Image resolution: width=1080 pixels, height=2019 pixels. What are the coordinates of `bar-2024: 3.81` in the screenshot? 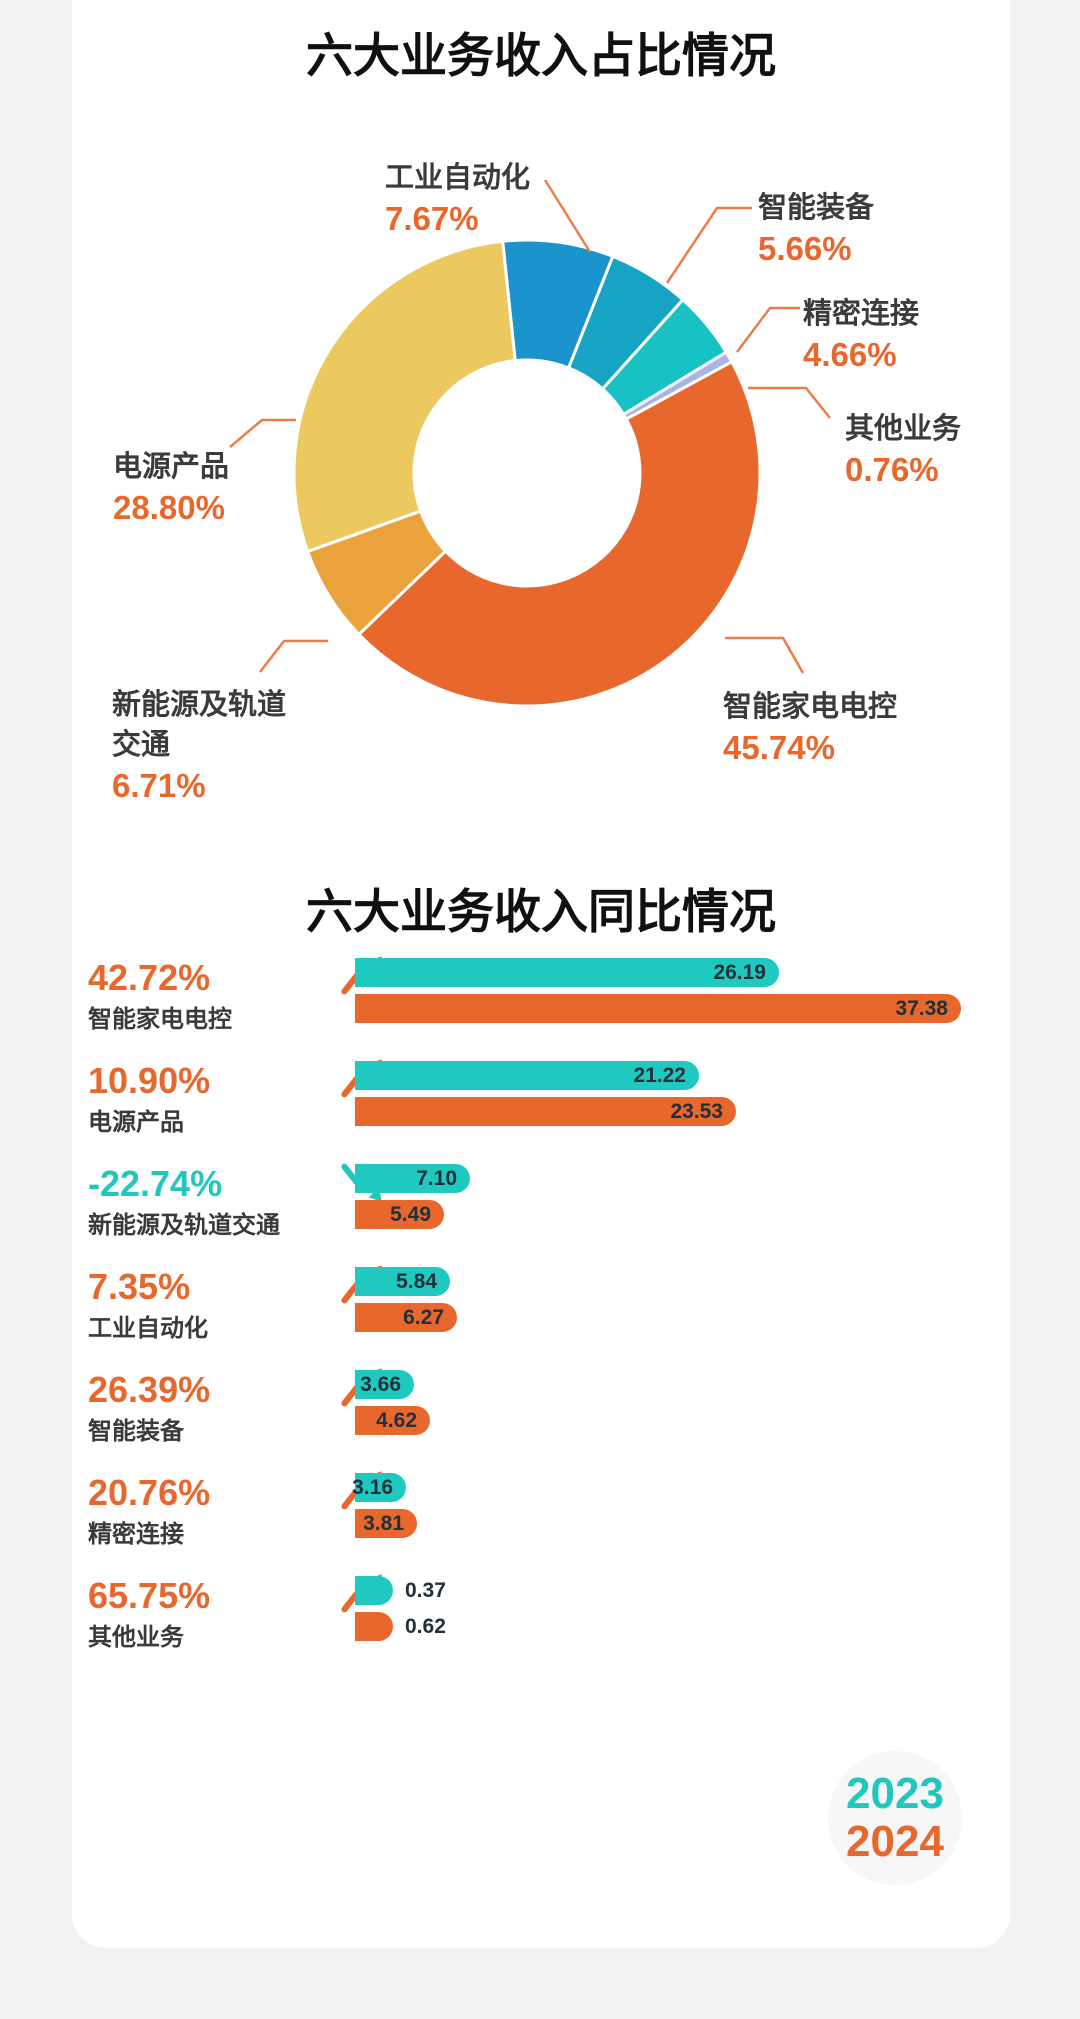 It's located at (386, 1523).